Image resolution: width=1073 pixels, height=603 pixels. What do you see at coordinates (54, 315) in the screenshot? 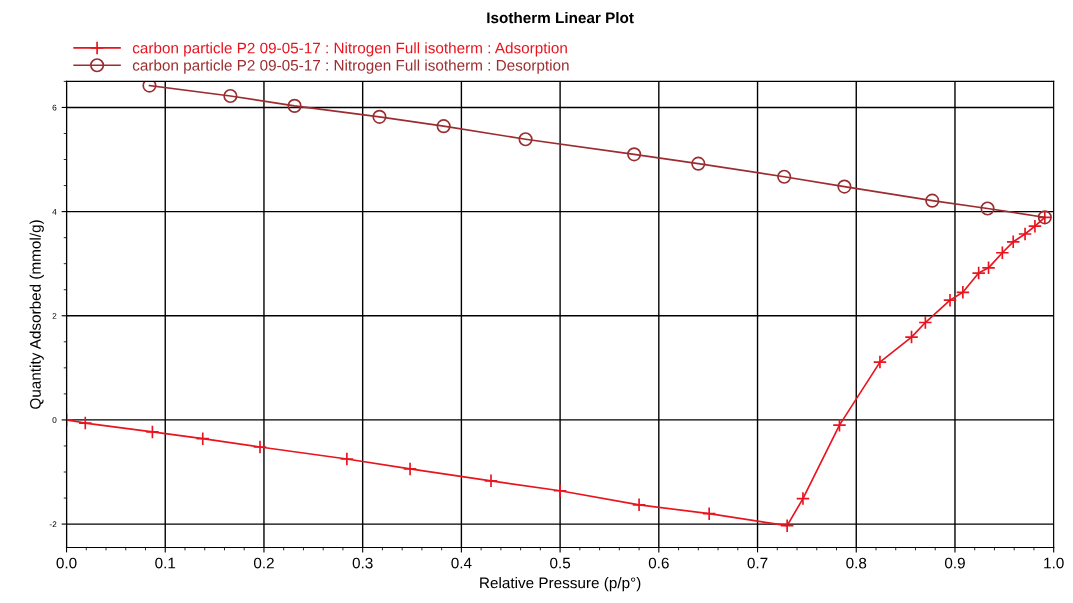
I see `y-tick-label: 2` at bounding box center [54, 315].